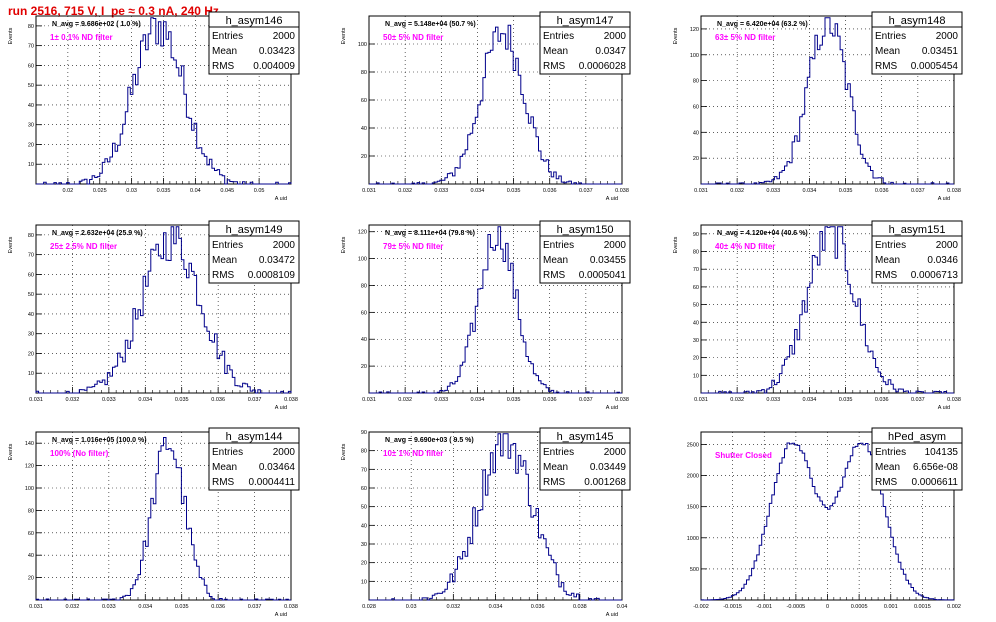 The image size is (996, 622). I want to click on x-tick-label: 0, so click(827, 607).